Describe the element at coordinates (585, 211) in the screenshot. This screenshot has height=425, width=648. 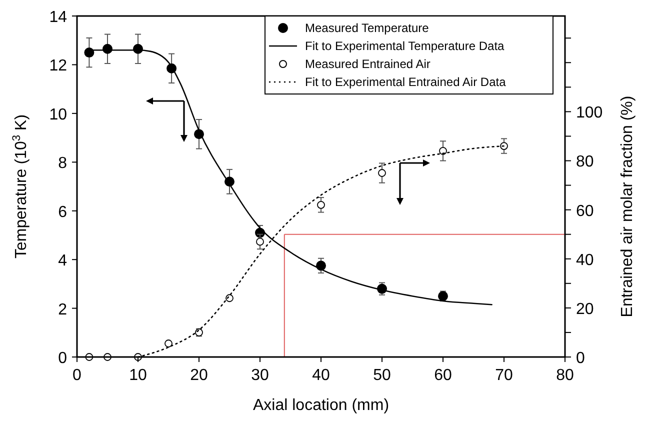
I see `y2-tick-label: 60` at that location.